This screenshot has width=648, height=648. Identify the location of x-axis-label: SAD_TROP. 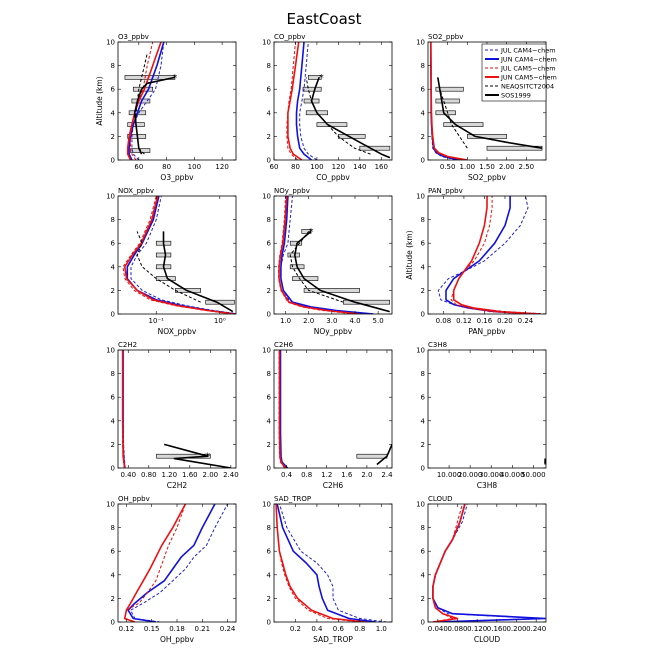
(333, 639).